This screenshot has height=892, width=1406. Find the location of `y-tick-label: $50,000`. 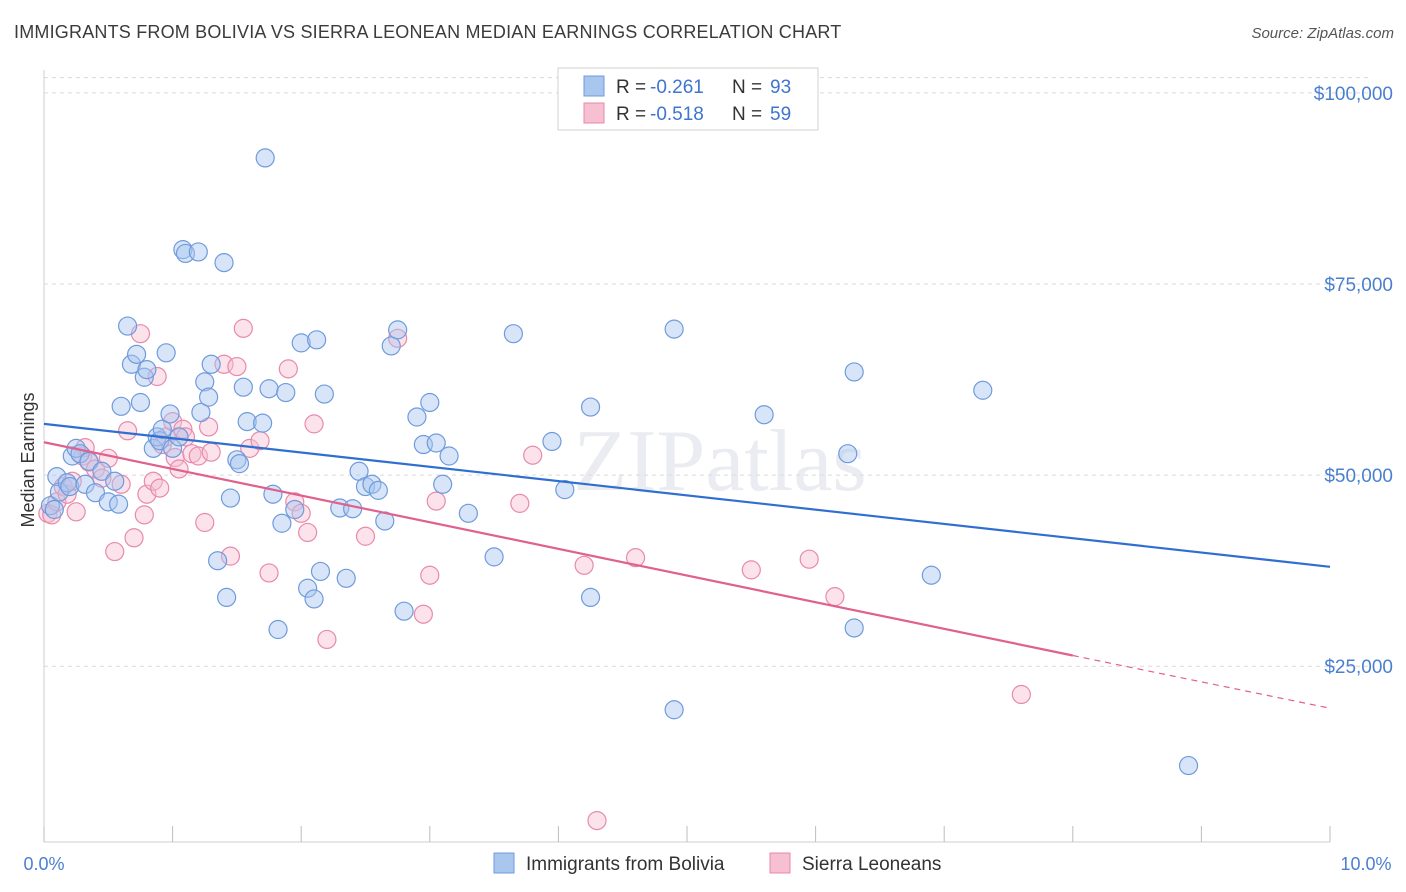

y-tick-label: $50,000 is located at coordinates (1358, 476).